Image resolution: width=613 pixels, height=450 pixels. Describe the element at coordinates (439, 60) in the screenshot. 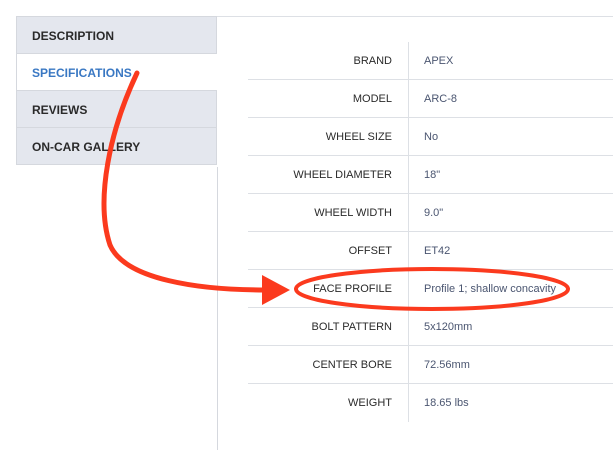

I see `spec-value: APEX` at that location.